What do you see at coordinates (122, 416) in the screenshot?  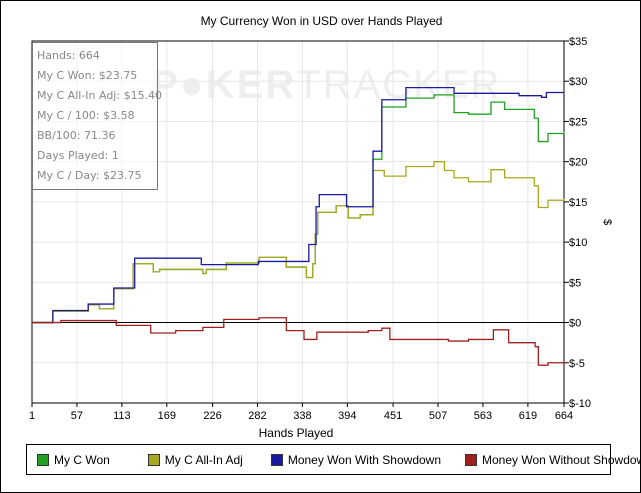 I see `x-tick-label: 113` at bounding box center [122, 416].